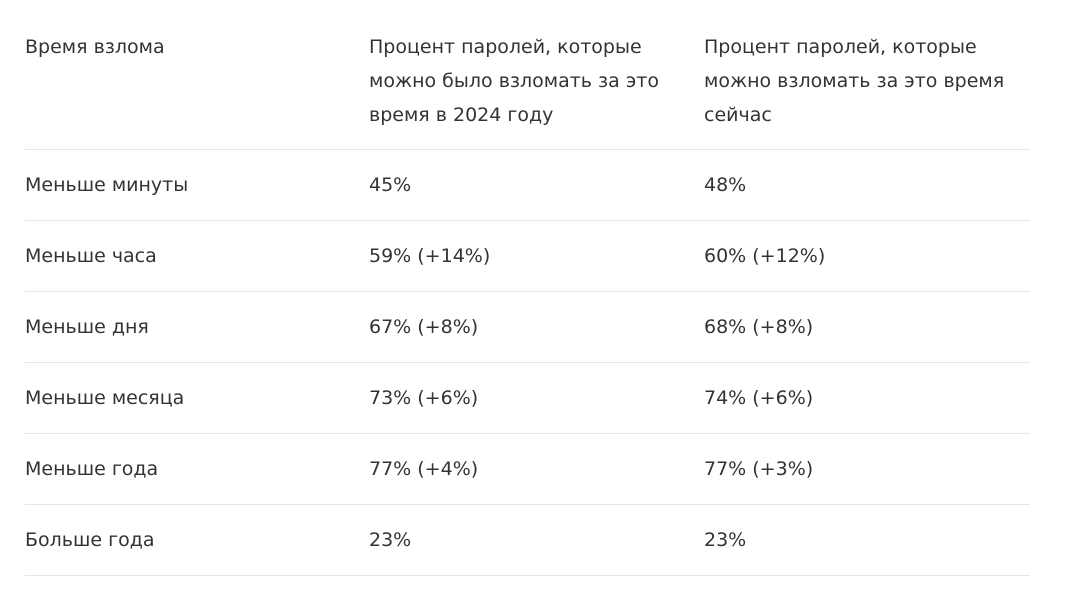 This screenshot has width=1078, height=595. I want to click on cell-percent-2024: 23%, so click(536, 540).